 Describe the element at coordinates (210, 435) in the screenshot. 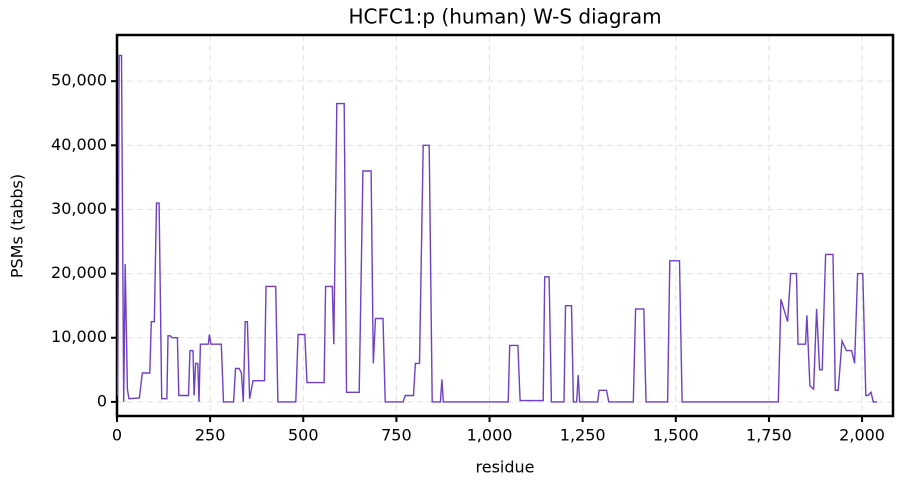

I see `x-tick-label: 250` at that location.